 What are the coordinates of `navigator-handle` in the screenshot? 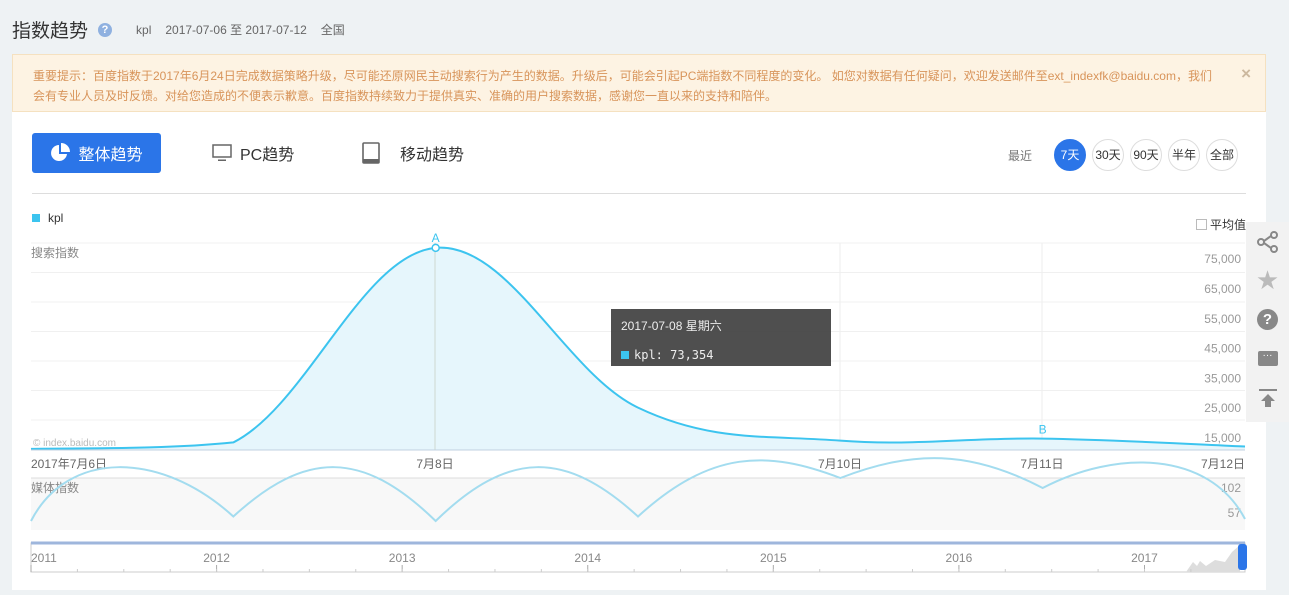 It's located at (1242, 557).